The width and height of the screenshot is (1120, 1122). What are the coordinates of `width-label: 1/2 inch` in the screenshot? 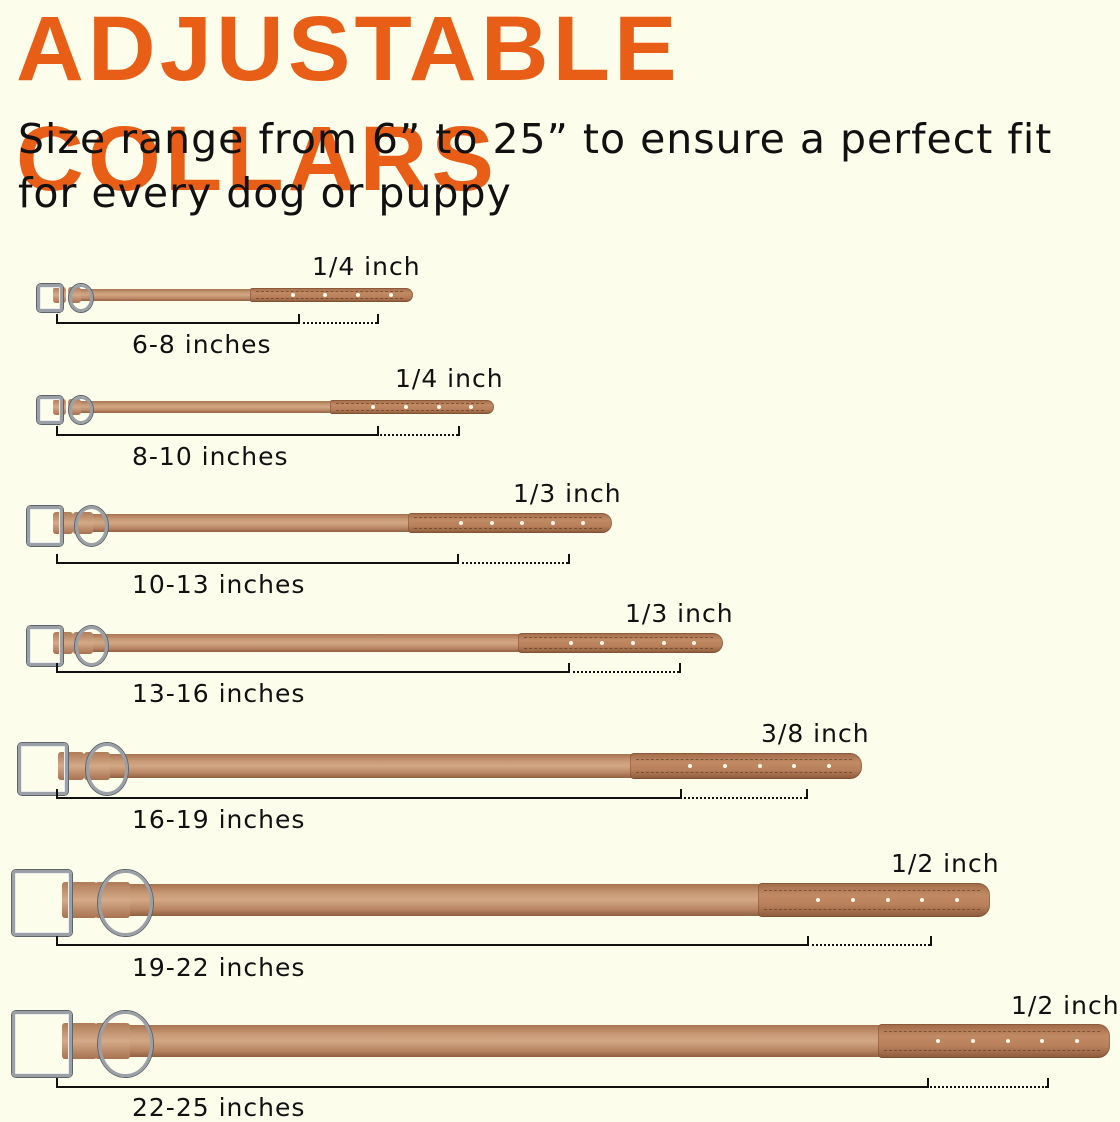 It's located at (945, 863).